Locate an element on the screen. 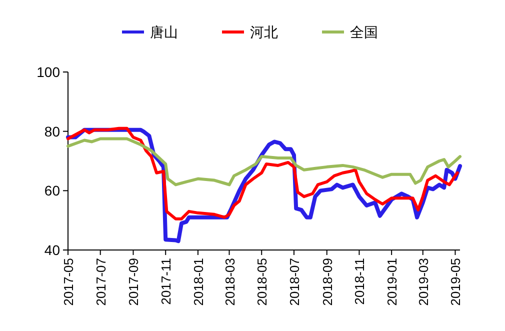 The width and height of the screenshot is (505, 331). x-tick-label: 2018-11 is located at coordinates (360, 281).